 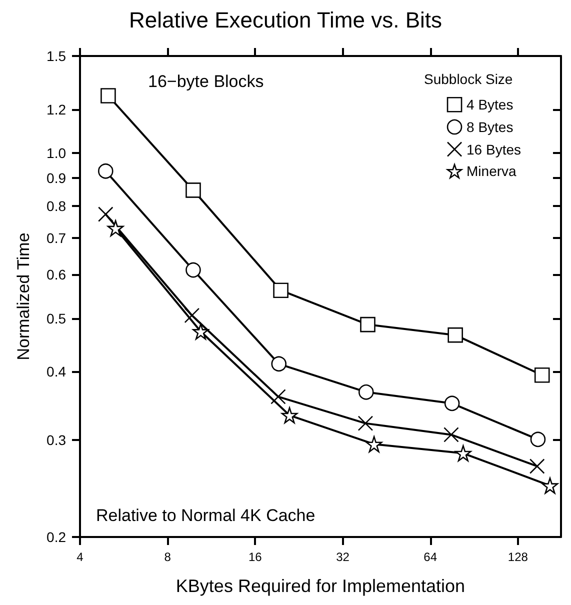 What do you see at coordinates (343, 557) in the screenshot?
I see `x-tick-label: 32` at bounding box center [343, 557].